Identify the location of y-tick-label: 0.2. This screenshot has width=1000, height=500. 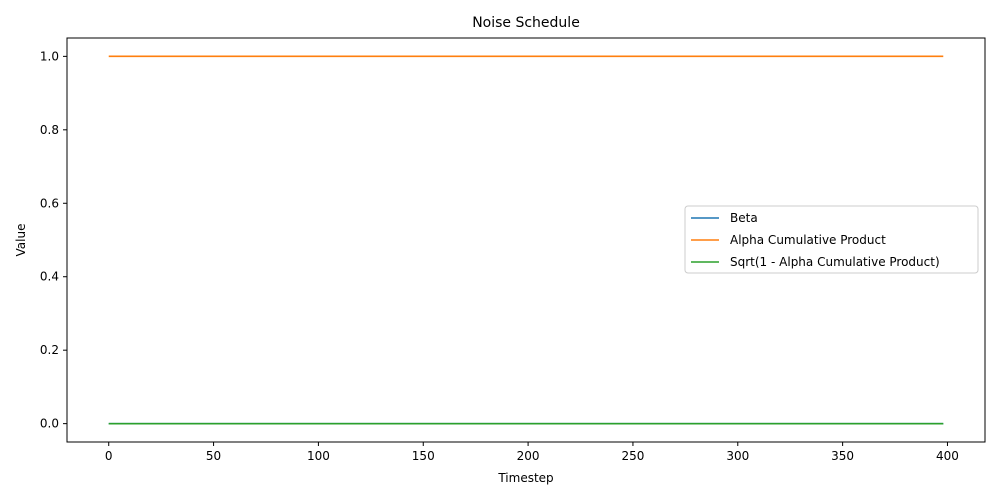
(49, 350).